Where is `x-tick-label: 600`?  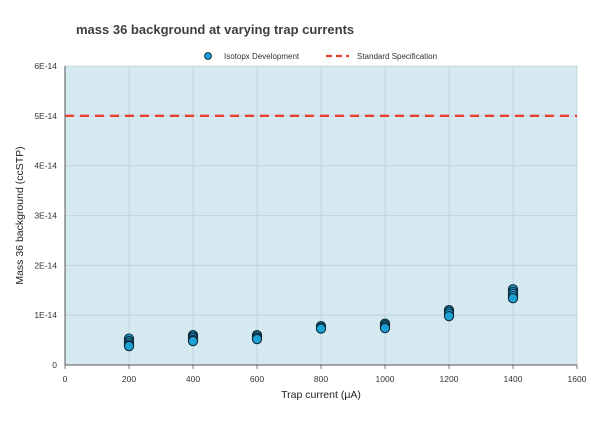
x-tick-label: 600 is located at coordinates (257, 379).